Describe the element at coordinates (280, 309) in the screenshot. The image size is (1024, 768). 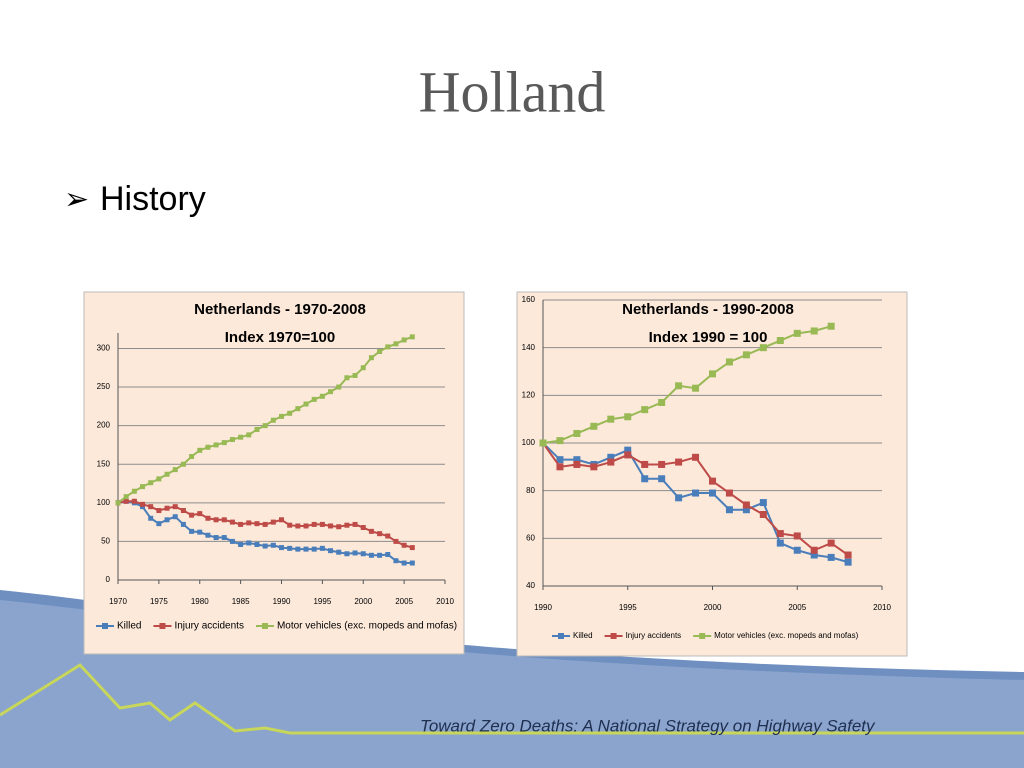
I see `chart-title: Netherlands - 1970-2008` at that location.